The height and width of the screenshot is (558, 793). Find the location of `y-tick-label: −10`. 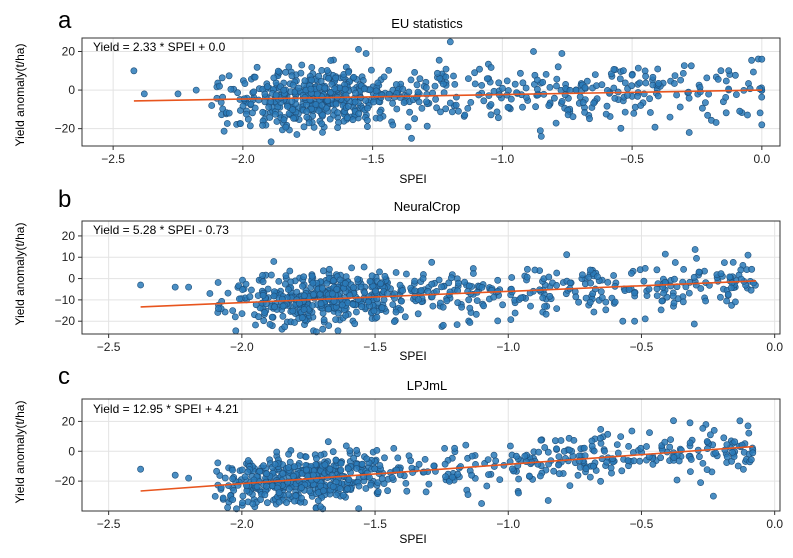

y-tick-label: −10 is located at coordinates (65, 300).